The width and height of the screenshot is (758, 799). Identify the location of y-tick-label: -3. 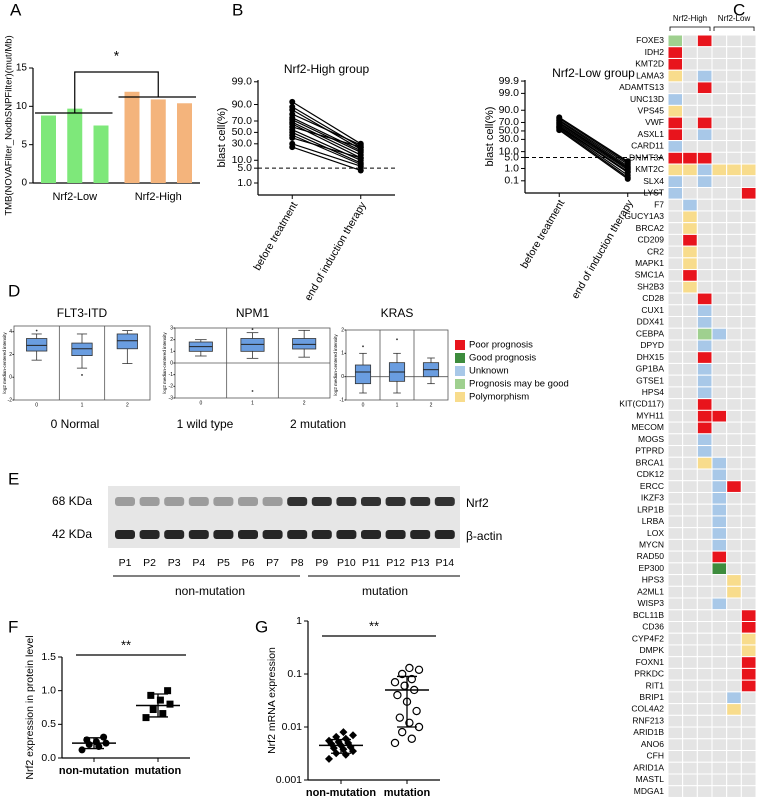
(171, 398).